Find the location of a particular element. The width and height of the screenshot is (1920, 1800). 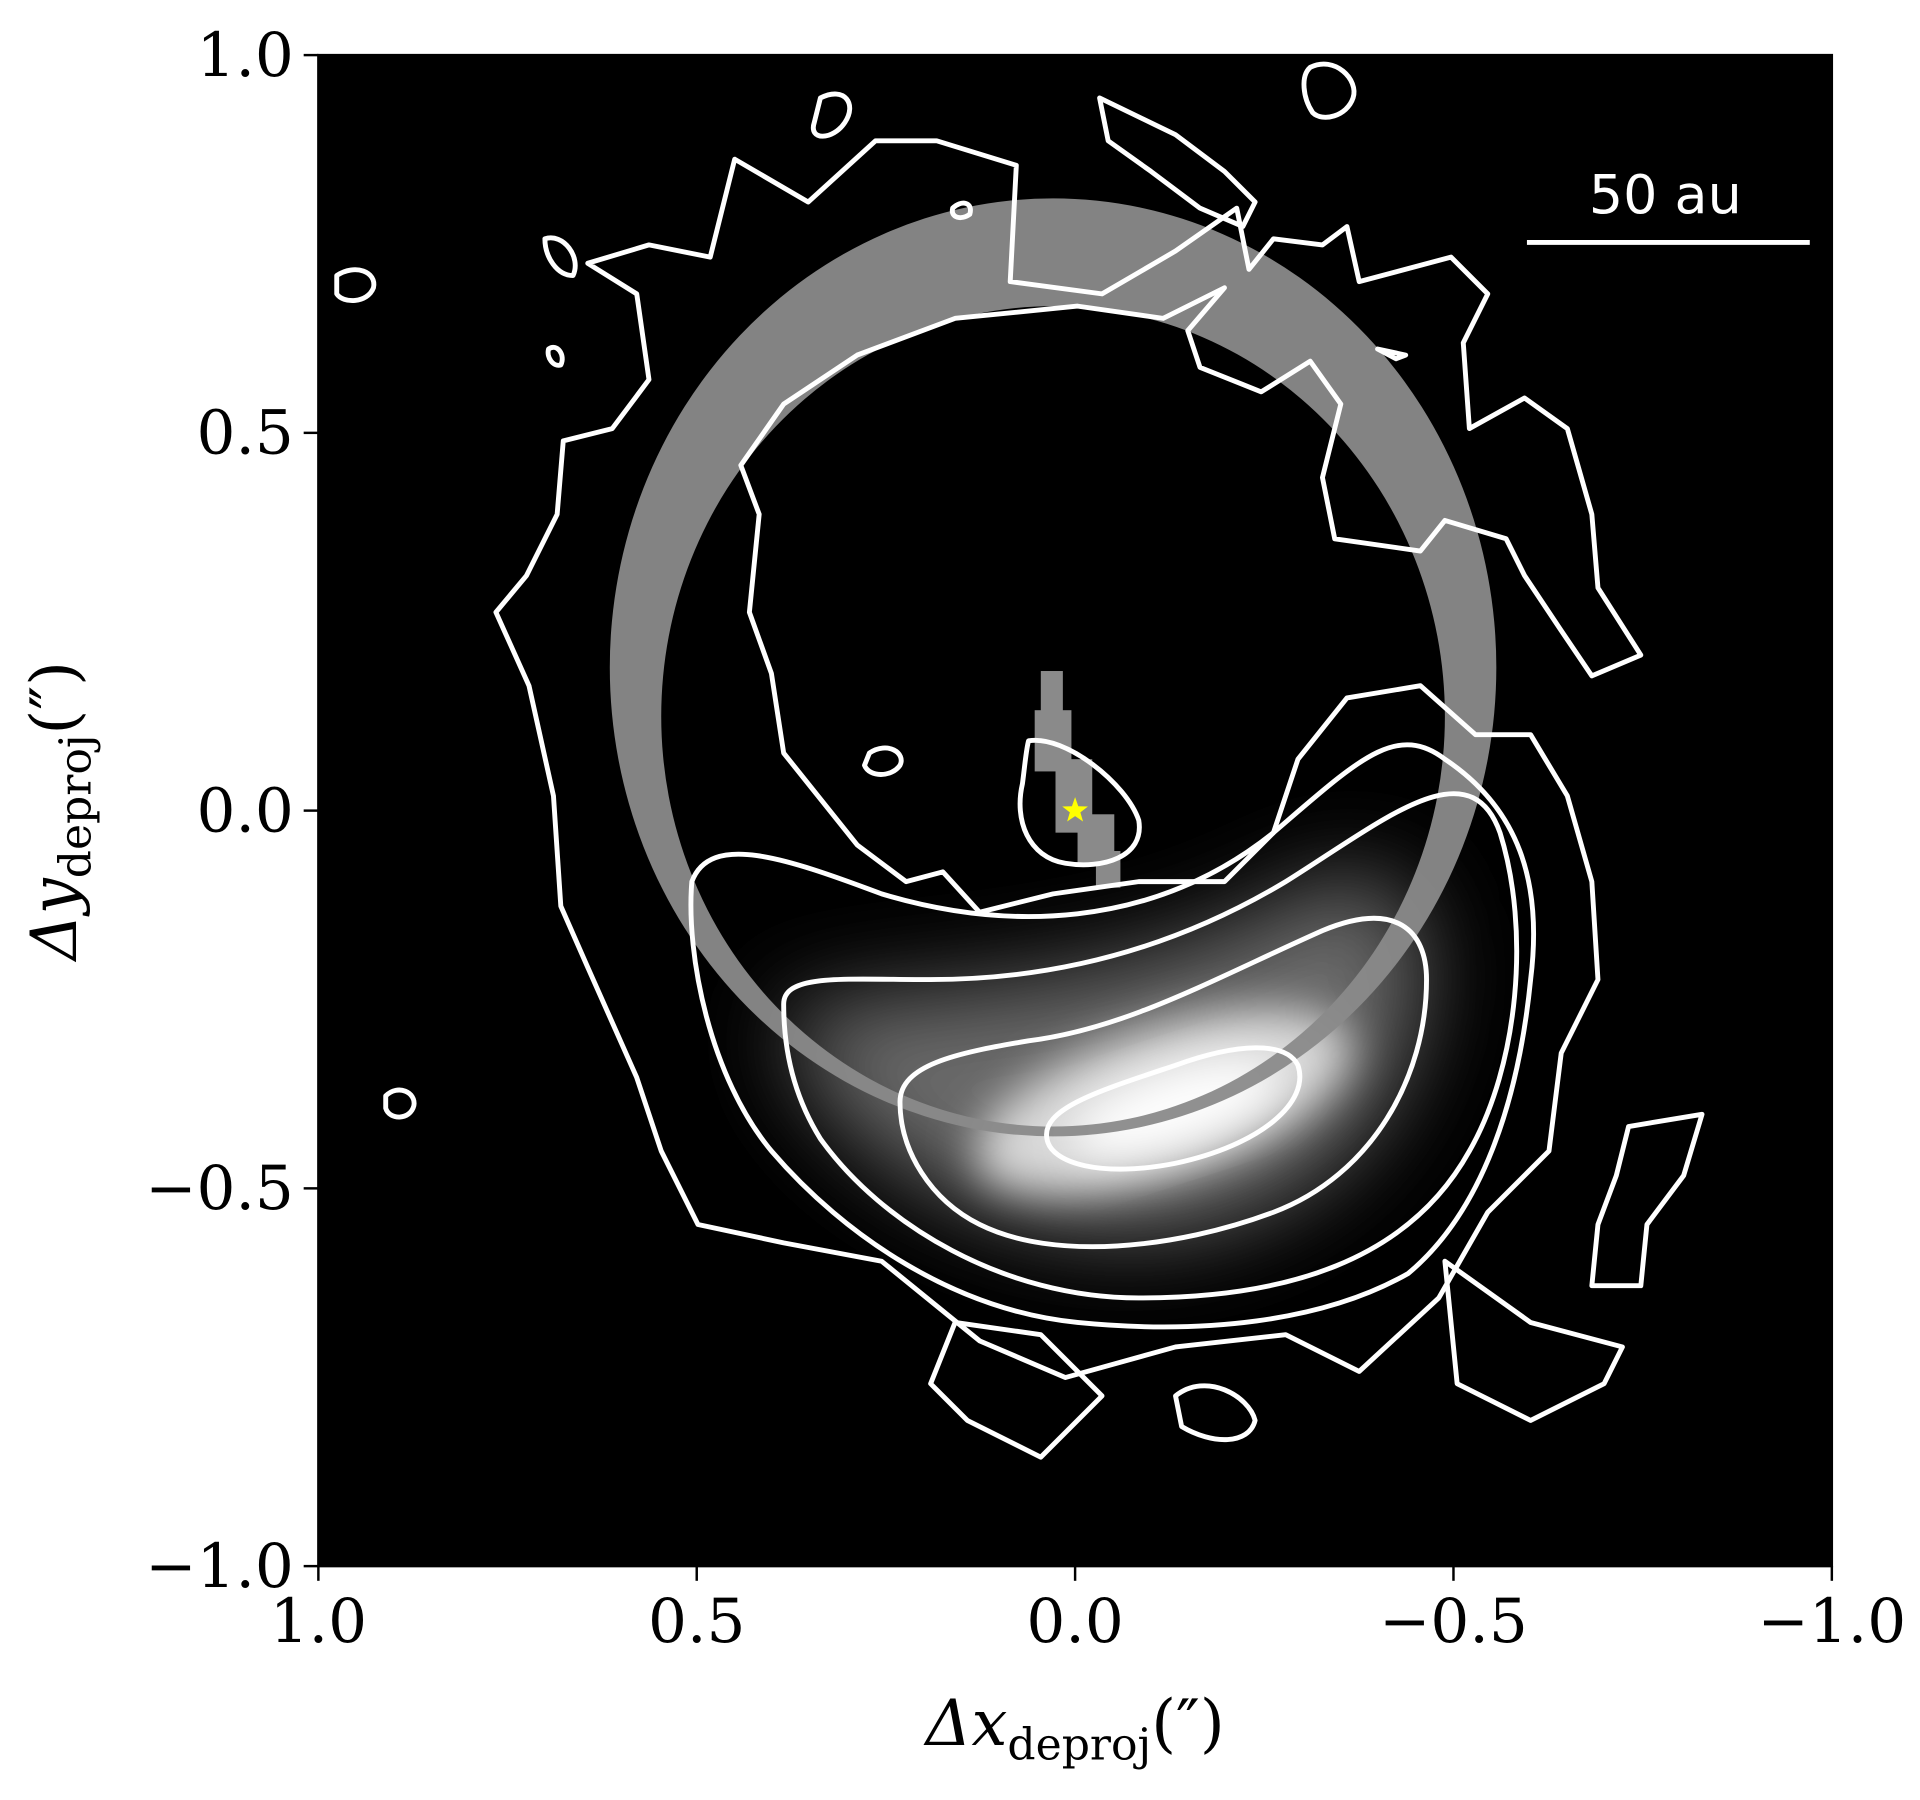

y-tick-label: −0.5 is located at coordinates (219, 1188).